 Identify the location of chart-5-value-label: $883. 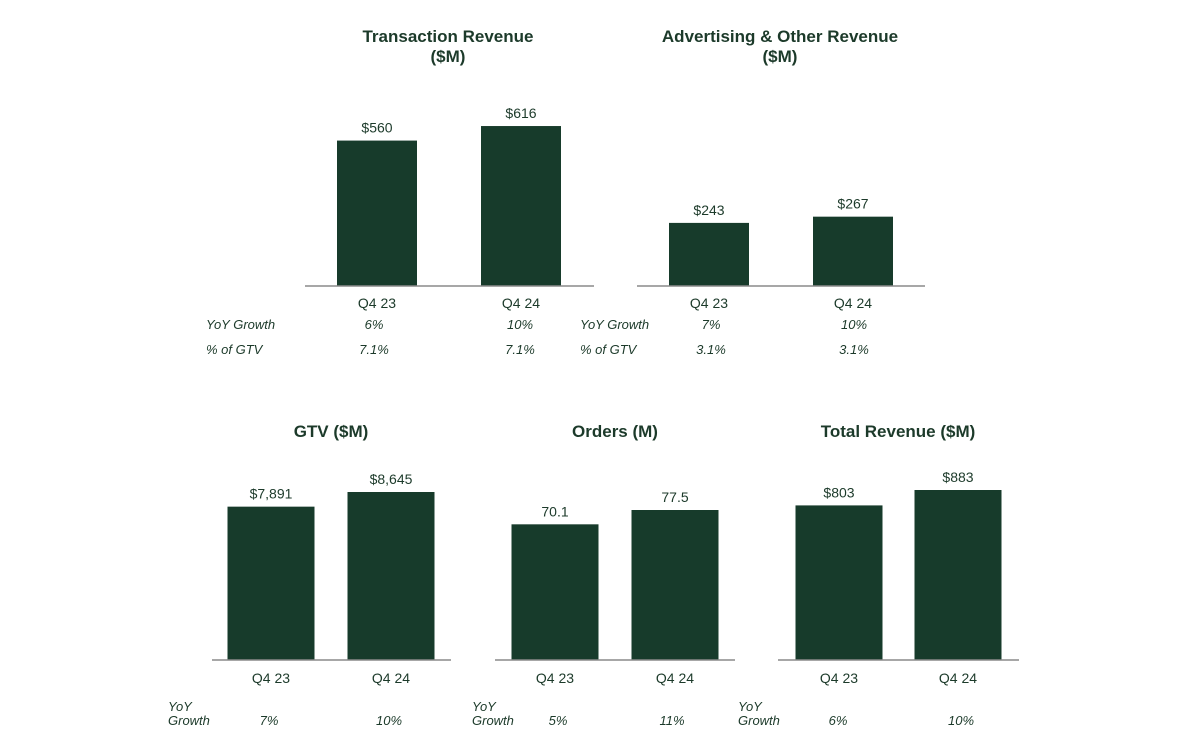
(957, 477).